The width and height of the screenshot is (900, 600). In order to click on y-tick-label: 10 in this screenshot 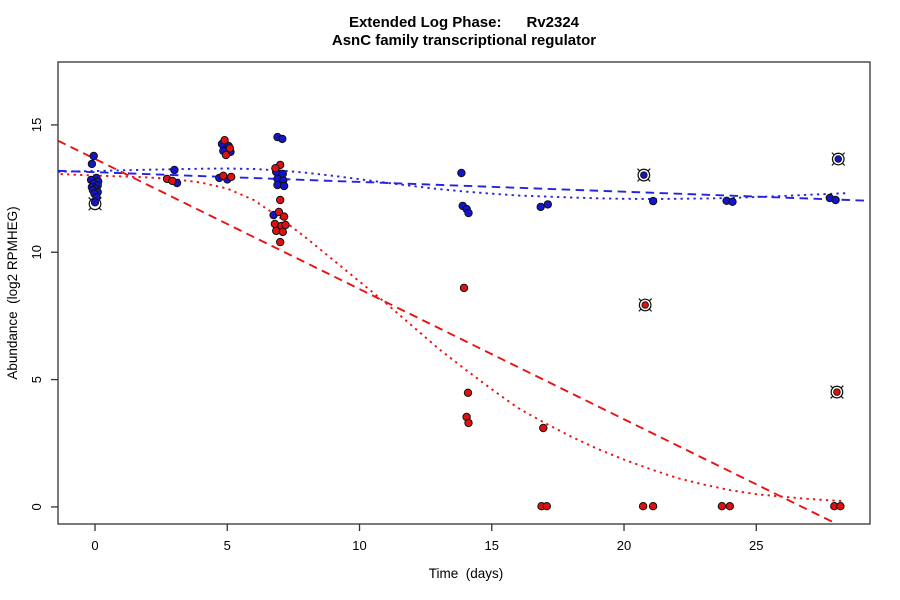, I will do `click(36, 252)`.